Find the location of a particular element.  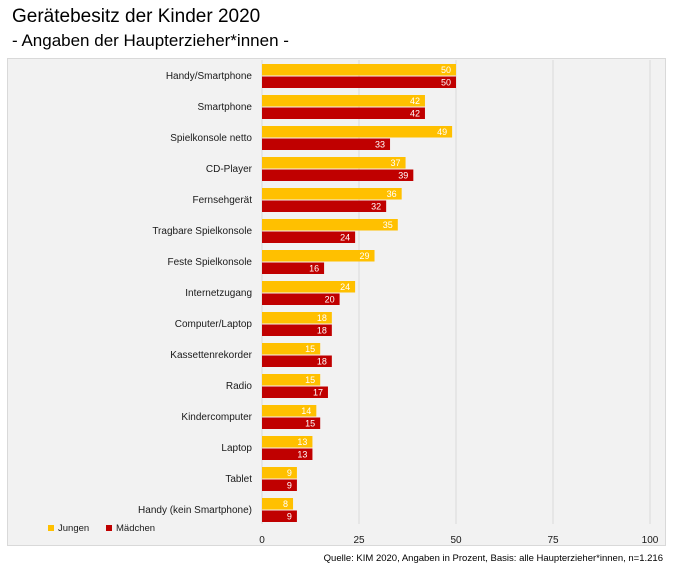

bar-jungen-tragbare-spielkonsole is located at coordinates (330, 225).